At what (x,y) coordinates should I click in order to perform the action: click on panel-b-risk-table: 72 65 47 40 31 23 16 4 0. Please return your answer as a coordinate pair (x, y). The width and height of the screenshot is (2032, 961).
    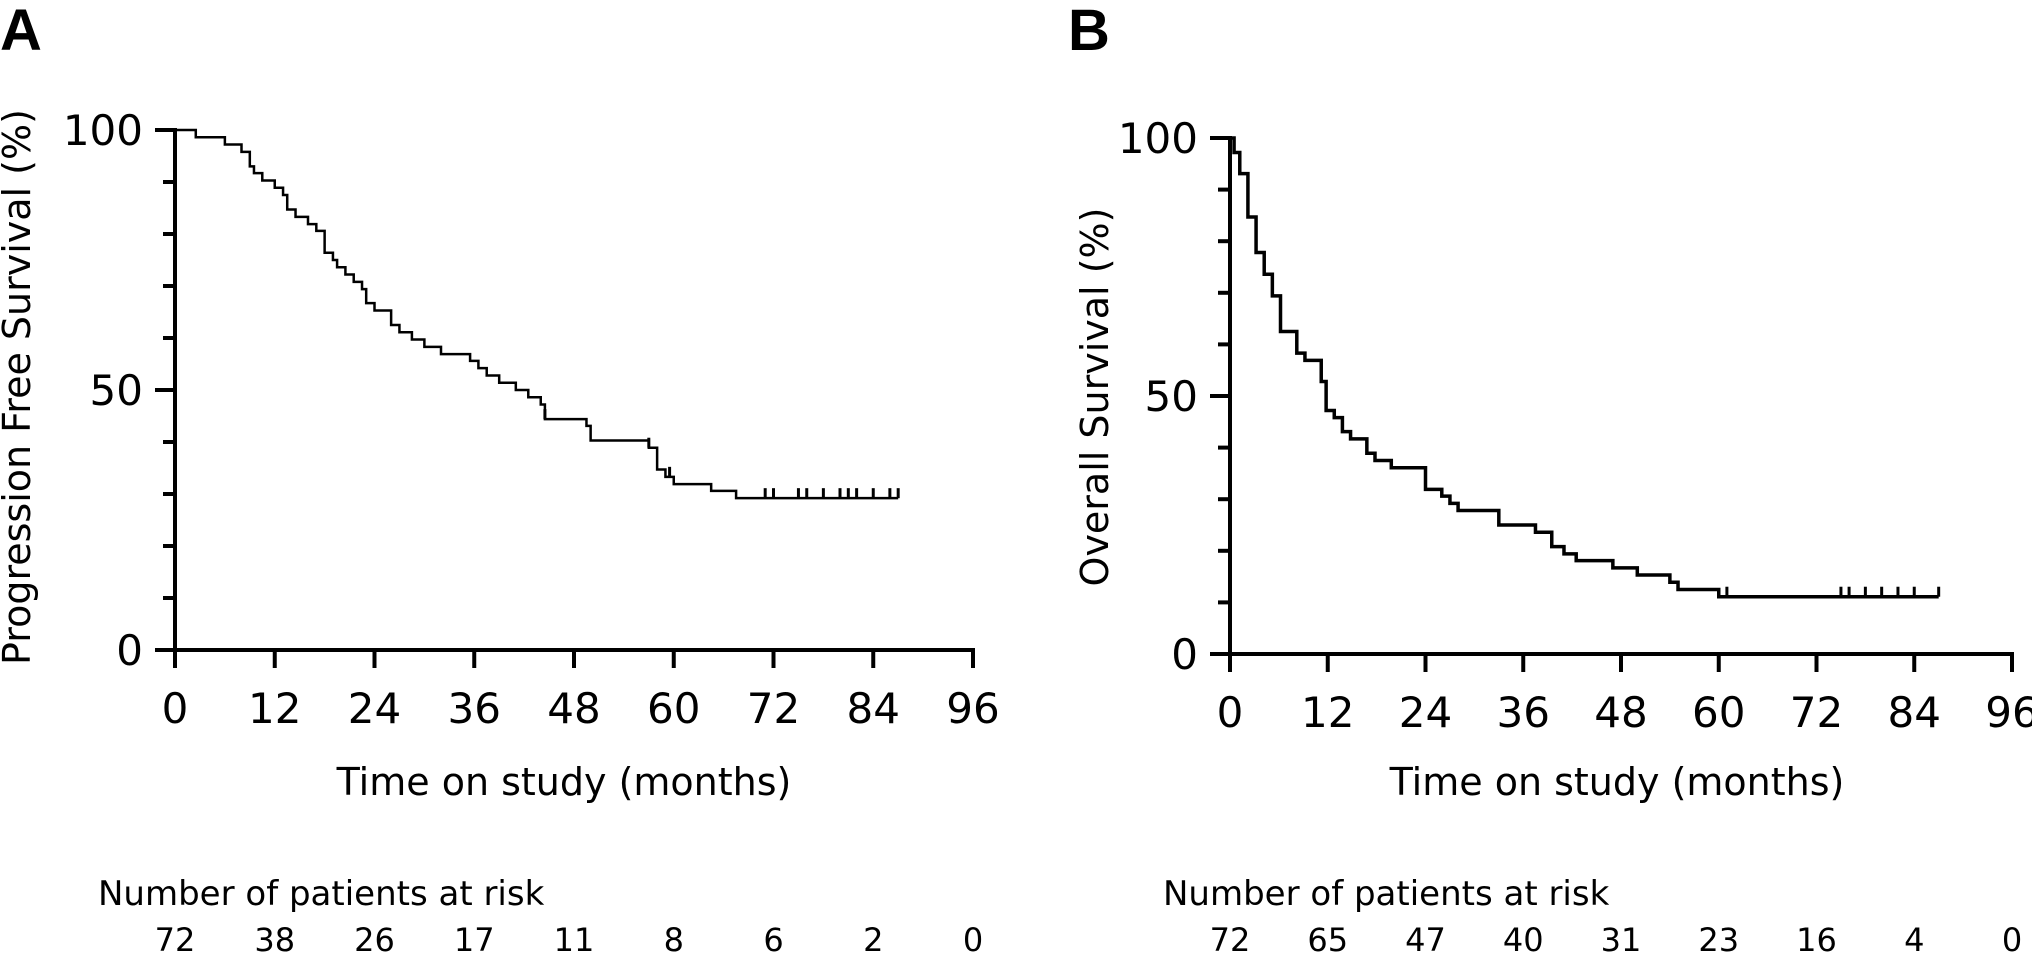
    Looking at the image, I should click on (1616, 940).